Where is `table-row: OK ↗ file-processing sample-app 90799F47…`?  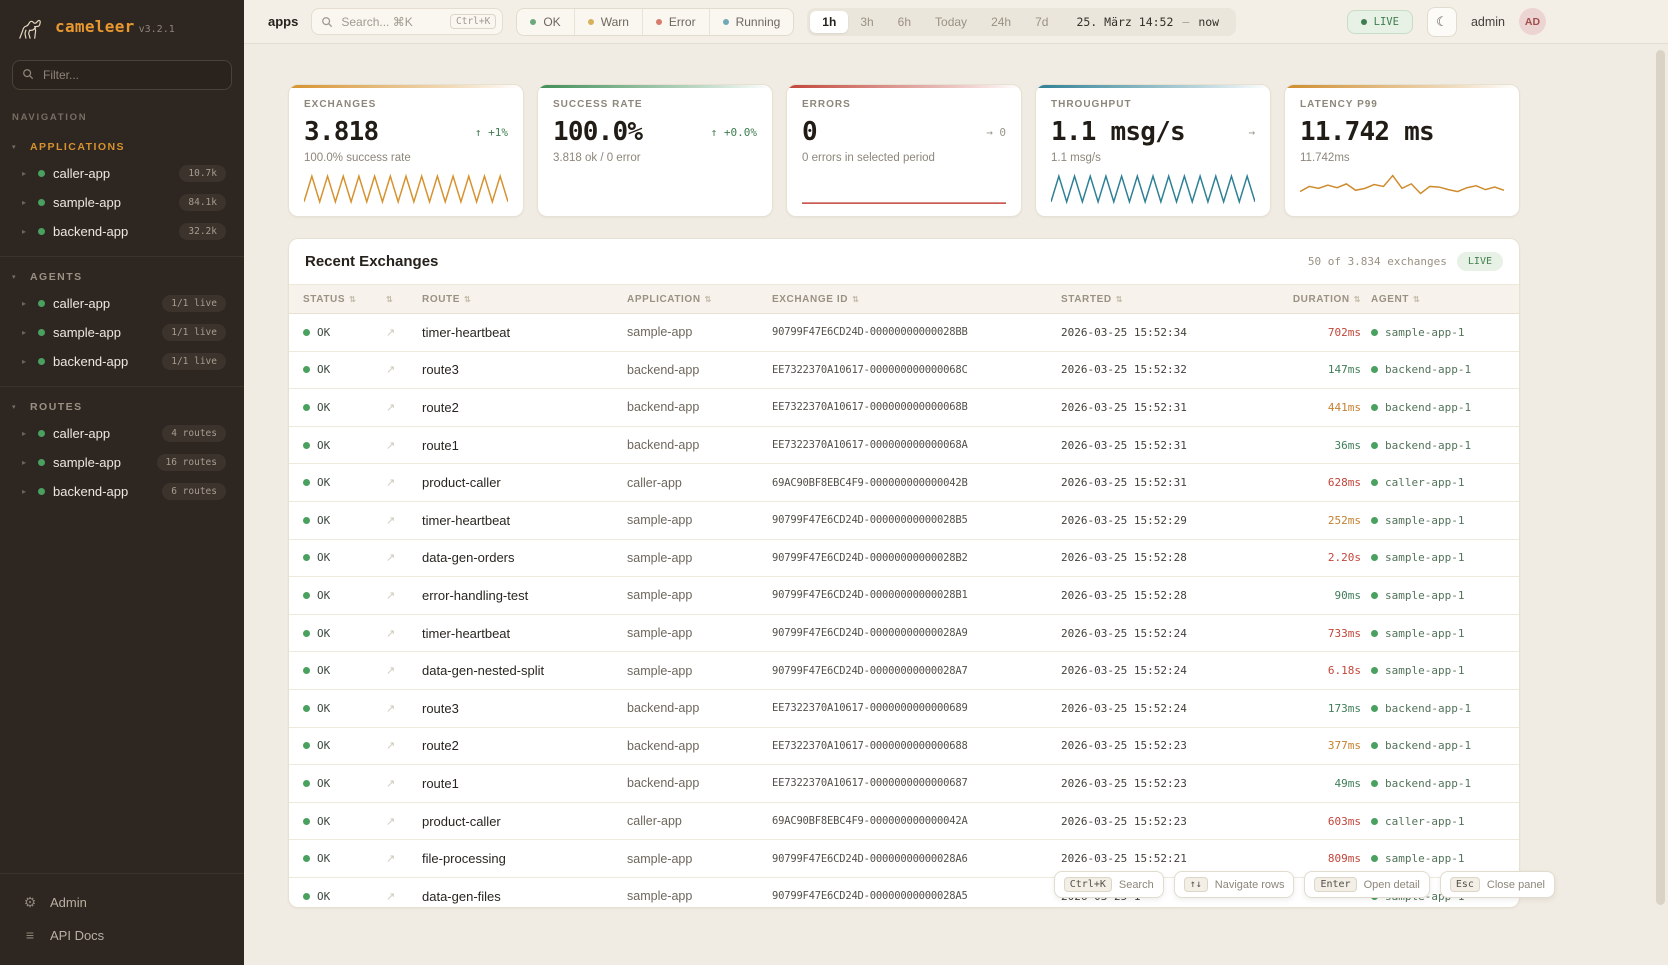 table-row: OK ↗ file-processing sample-app 90799F47… is located at coordinates (904, 859).